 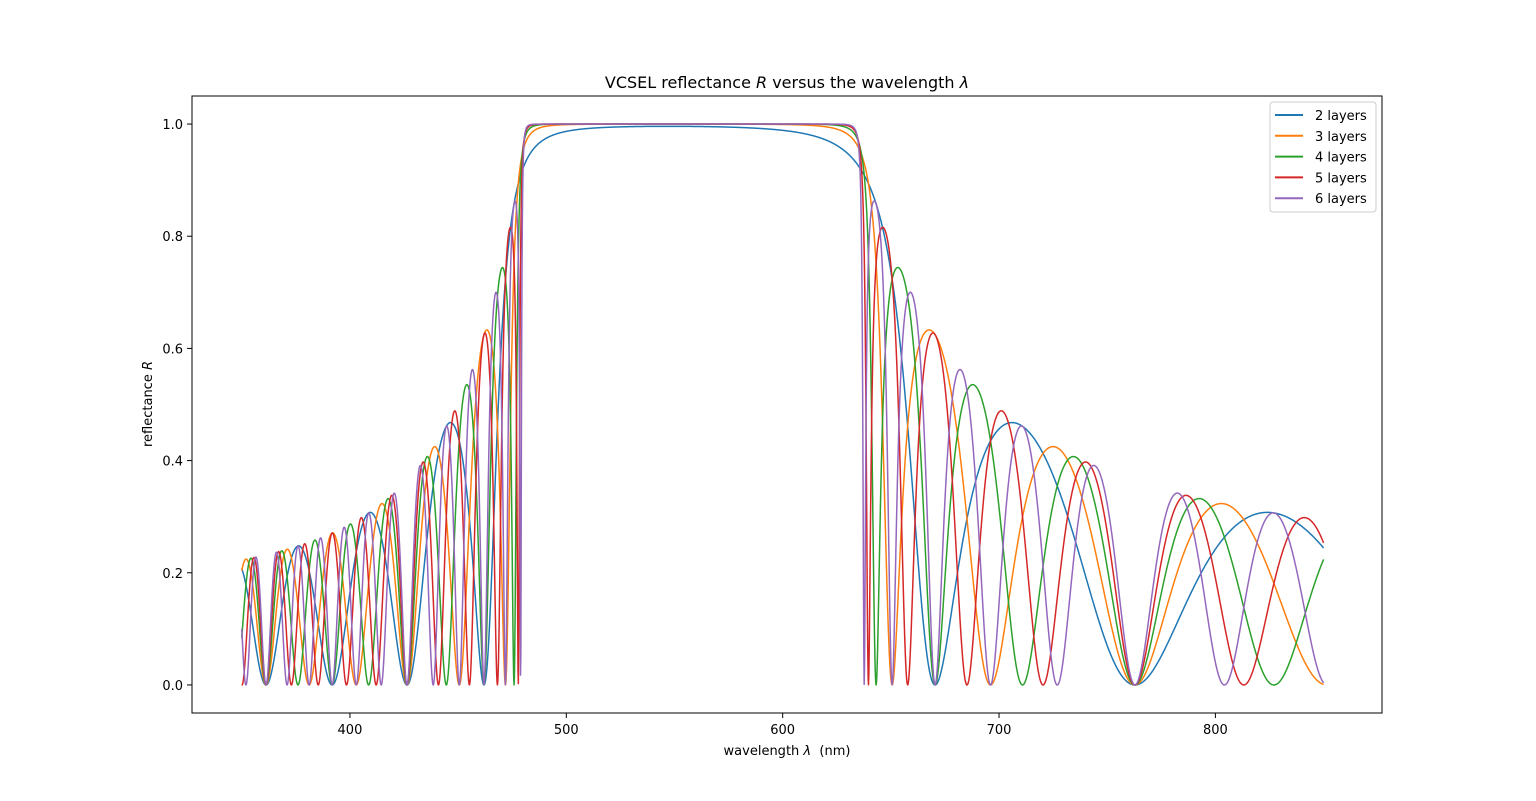 What do you see at coordinates (566, 730) in the screenshot?
I see `x-tick-label: 500` at bounding box center [566, 730].